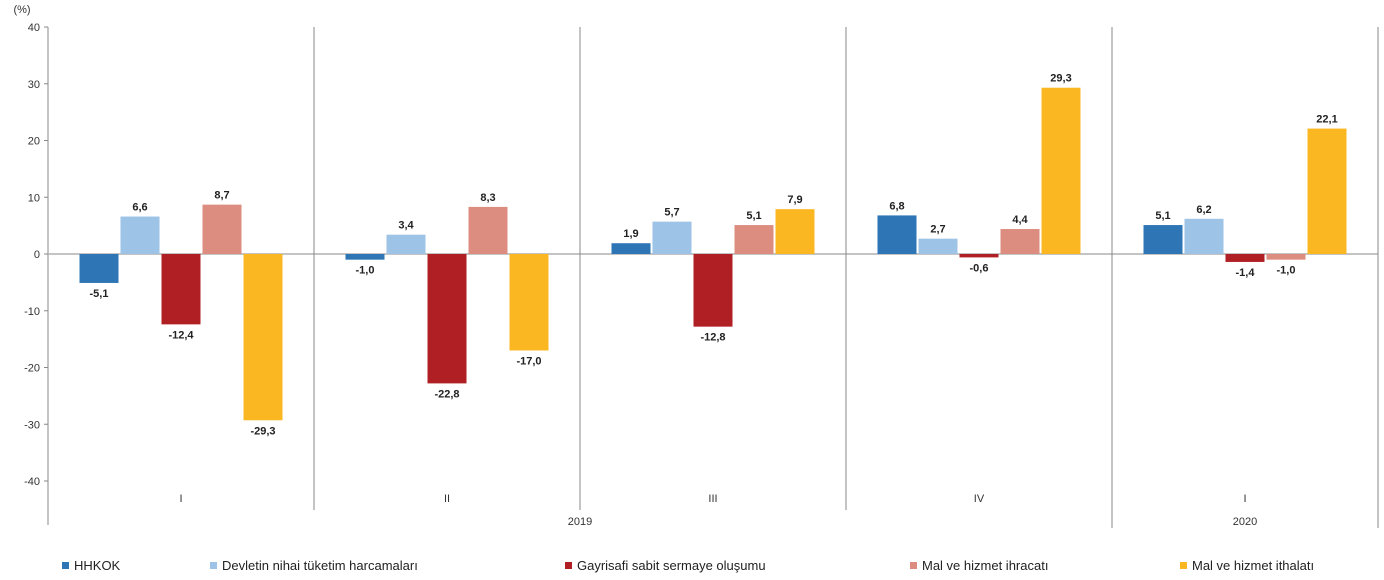 Image resolution: width=1384 pixels, height=580 pixels. I want to click on data-label: -29,3, so click(262, 431).